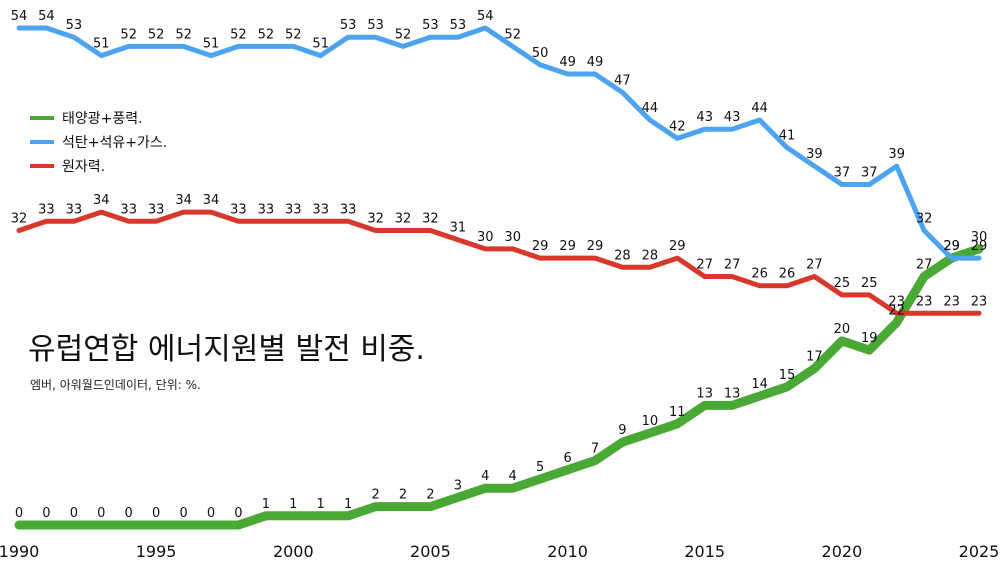  What do you see at coordinates (759, 384) in the screenshot?
I see `data-label-solar-wind-2017: 14` at bounding box center [759, 384].